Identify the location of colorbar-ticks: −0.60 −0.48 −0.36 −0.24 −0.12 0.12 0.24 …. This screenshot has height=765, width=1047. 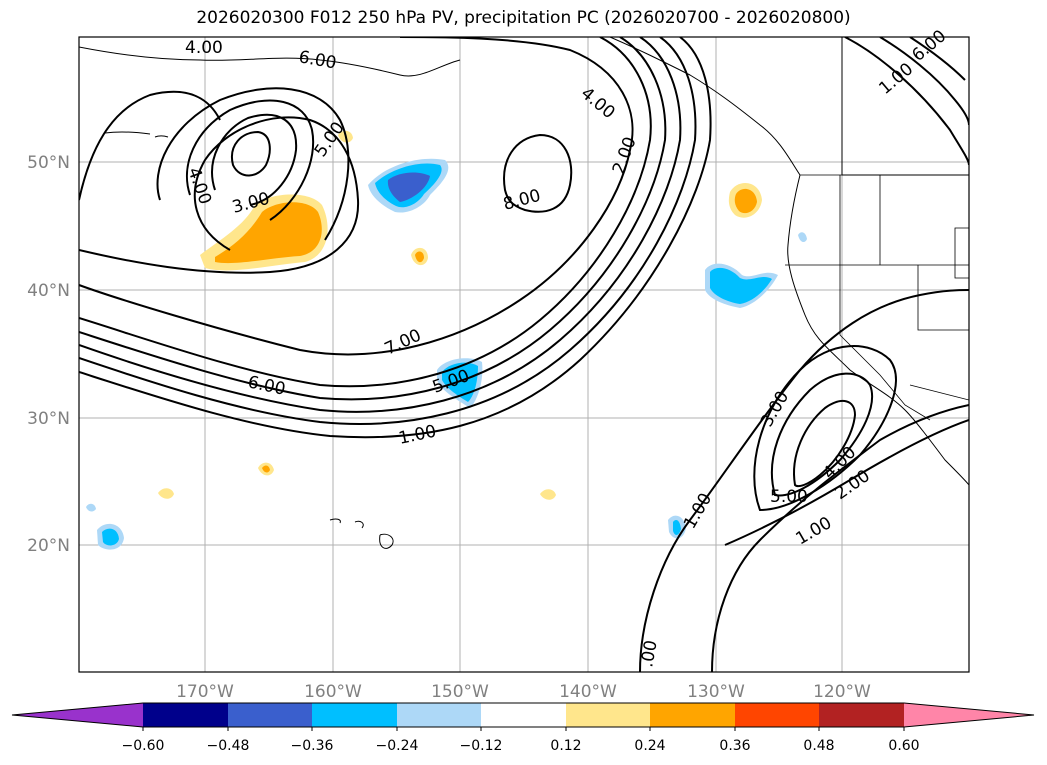
(521, 746).